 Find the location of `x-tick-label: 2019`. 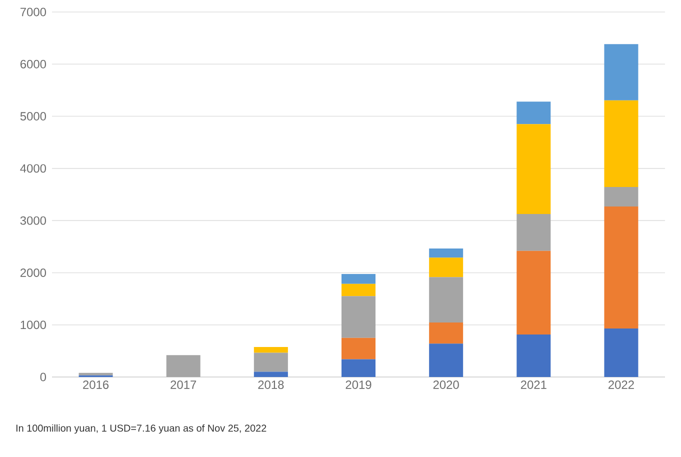

x-tick-label: 2019 is located at coordinates (359, 384).